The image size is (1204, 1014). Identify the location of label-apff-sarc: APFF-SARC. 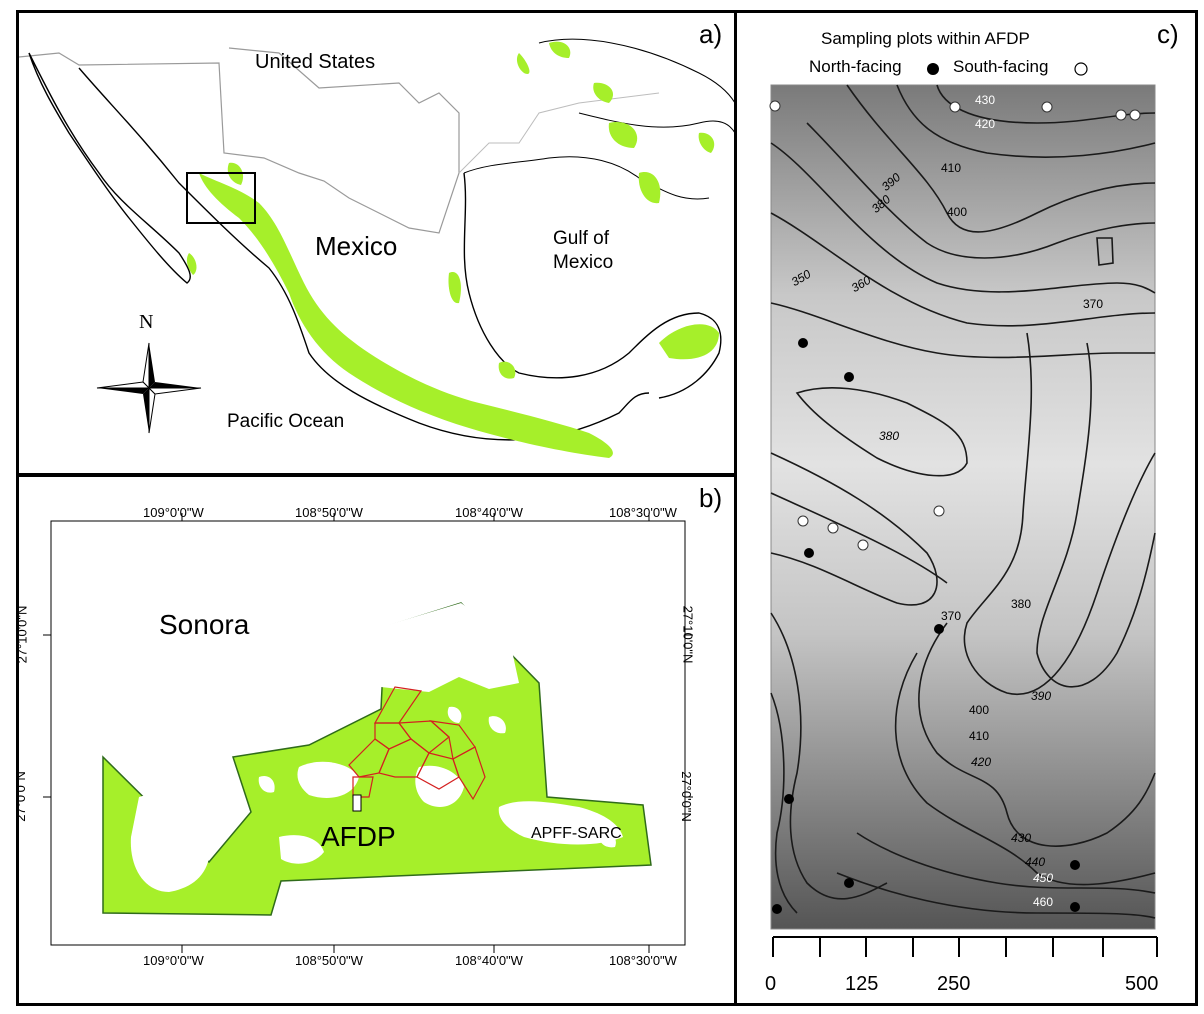
(576, 833).